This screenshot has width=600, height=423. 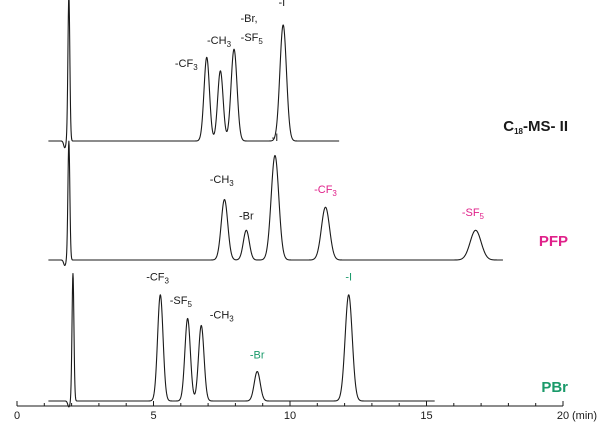 What do you see at coordinates (290, 416) in the screenshot?
I see `x-tick-label: 10` at bounding box center [290, 416].